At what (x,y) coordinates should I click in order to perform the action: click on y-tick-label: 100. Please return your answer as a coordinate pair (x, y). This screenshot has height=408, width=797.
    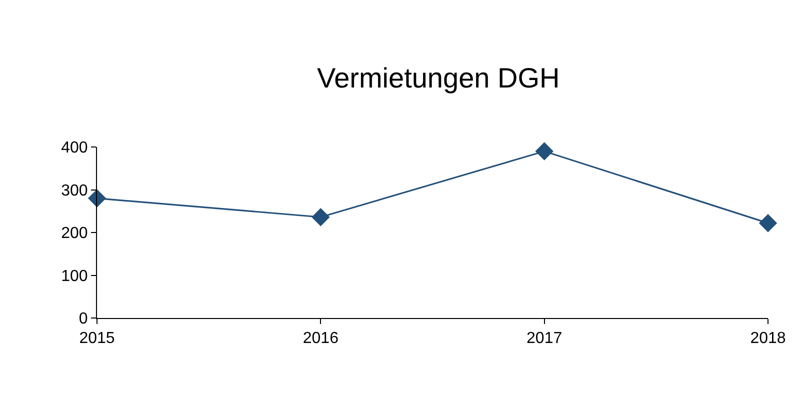
    Looking at the image, I should click on (74, 276).